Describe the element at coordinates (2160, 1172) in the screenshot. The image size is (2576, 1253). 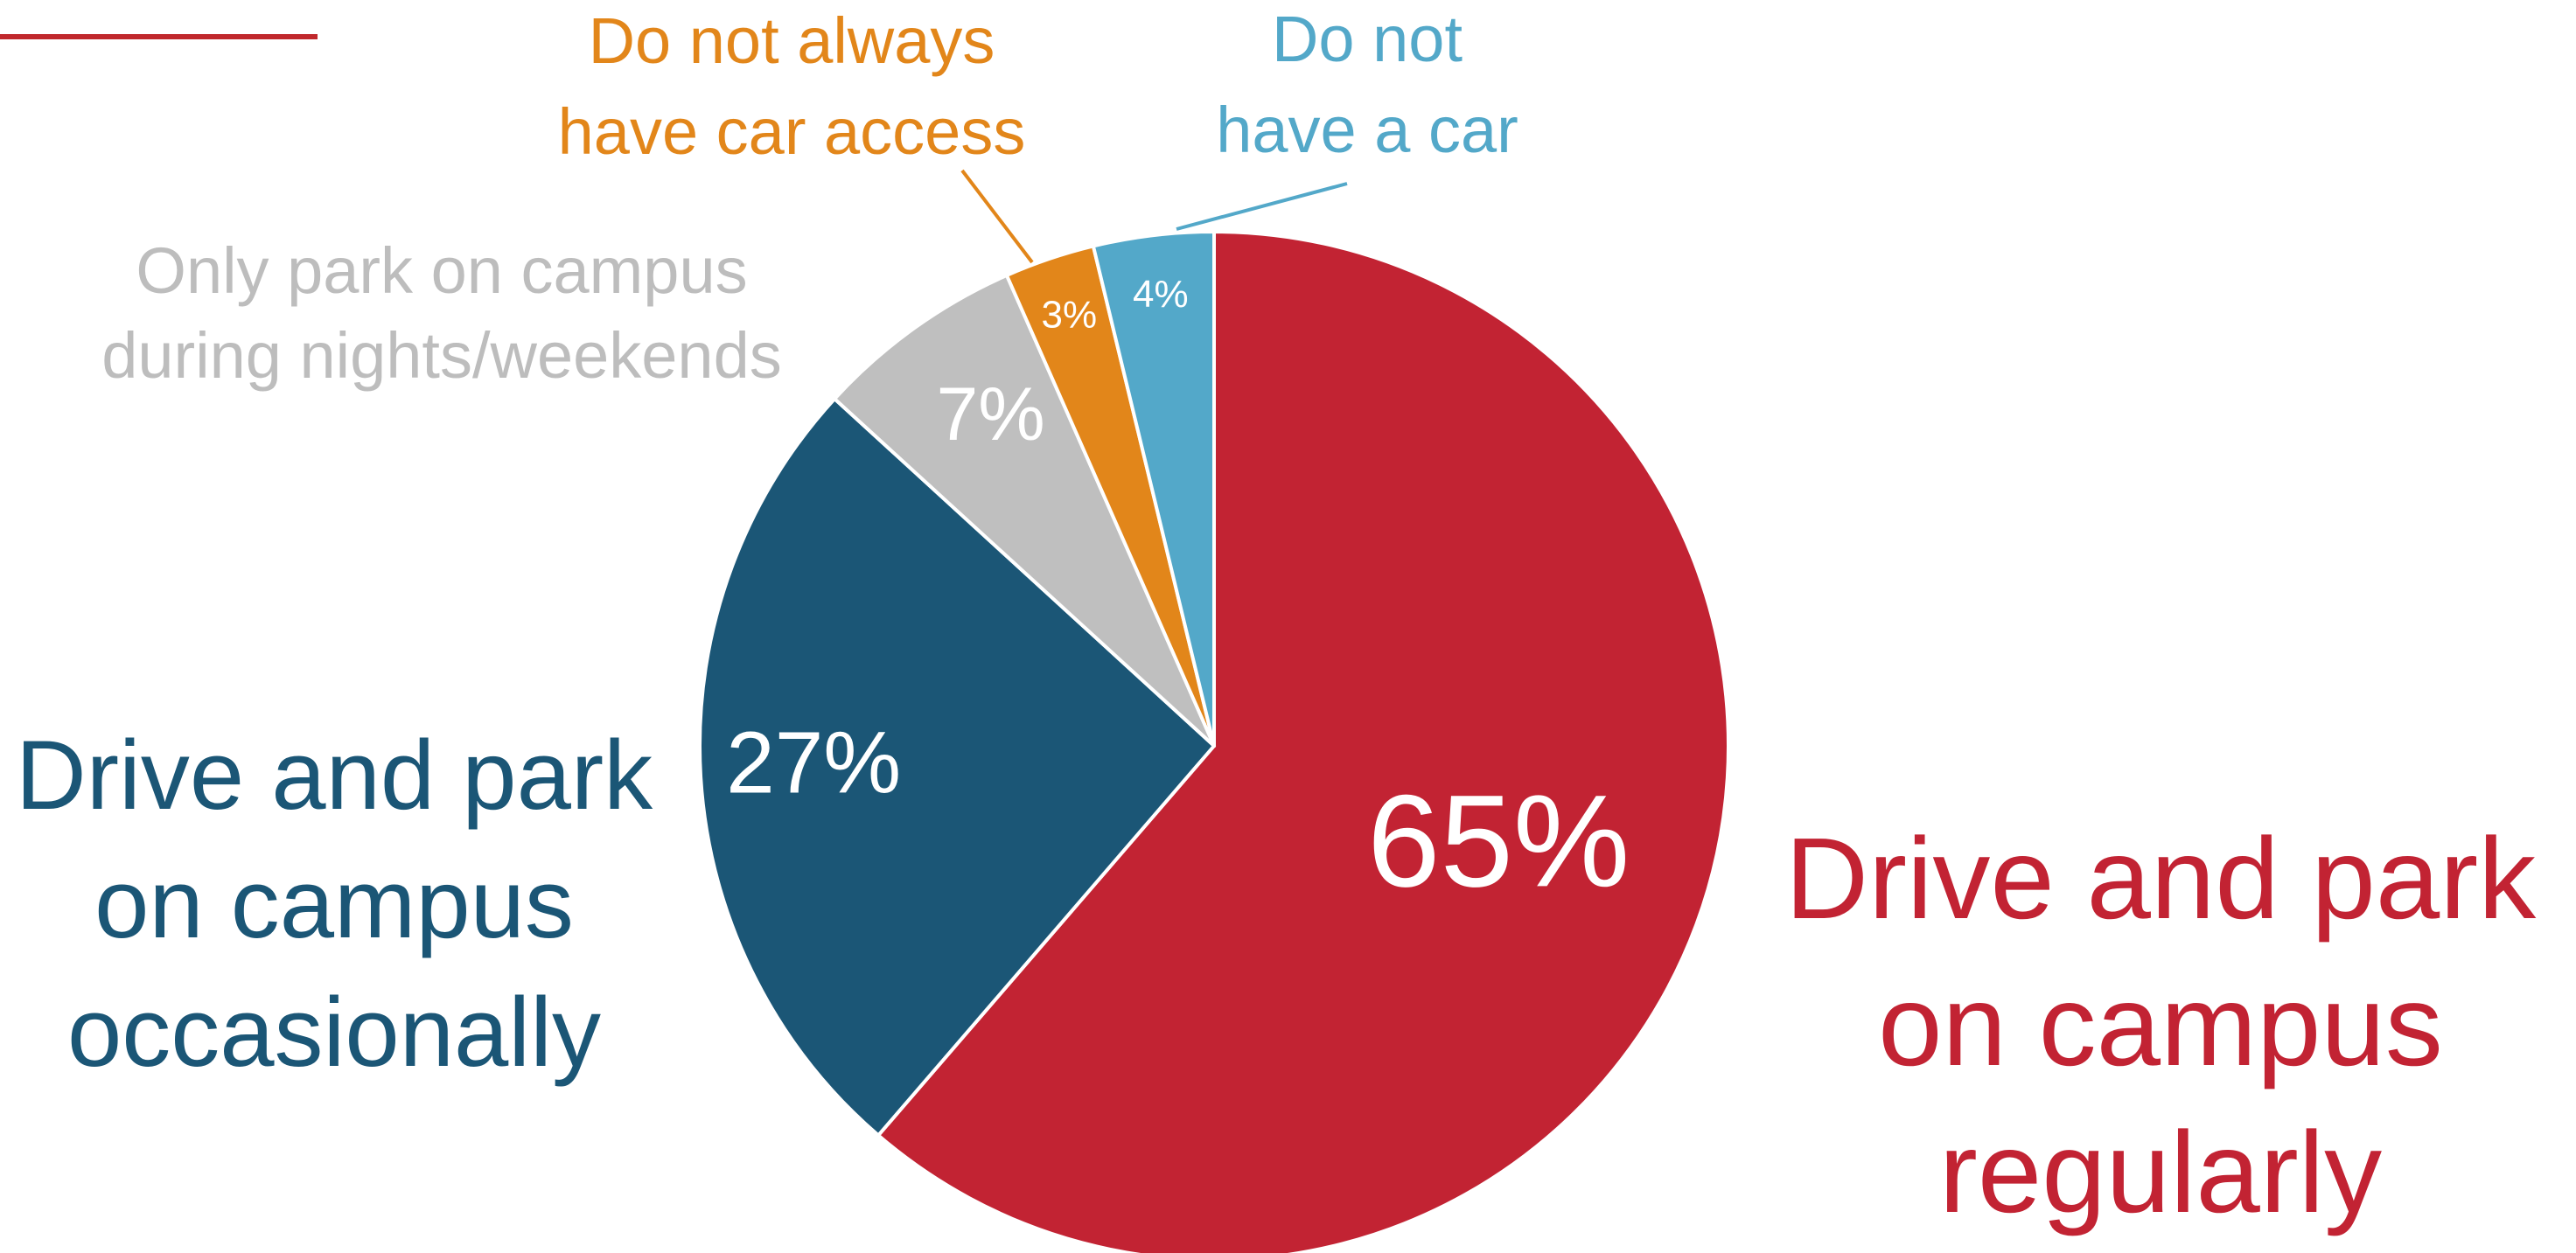
I see `category-label-1-line-3: regularly` at that location.